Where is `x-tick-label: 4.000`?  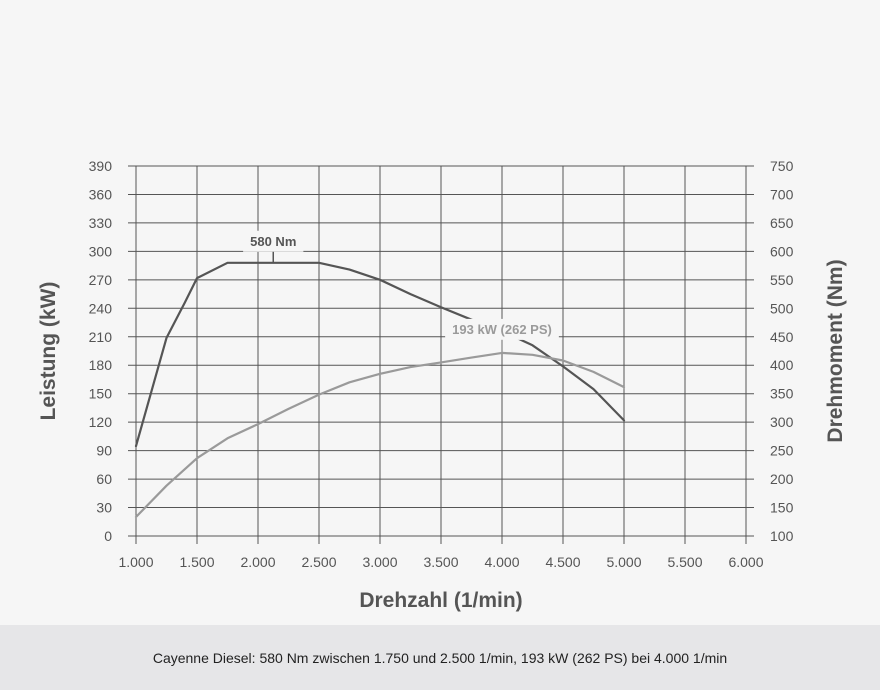
x-tick-label: 4.000 is located at coordinates (501, 562).